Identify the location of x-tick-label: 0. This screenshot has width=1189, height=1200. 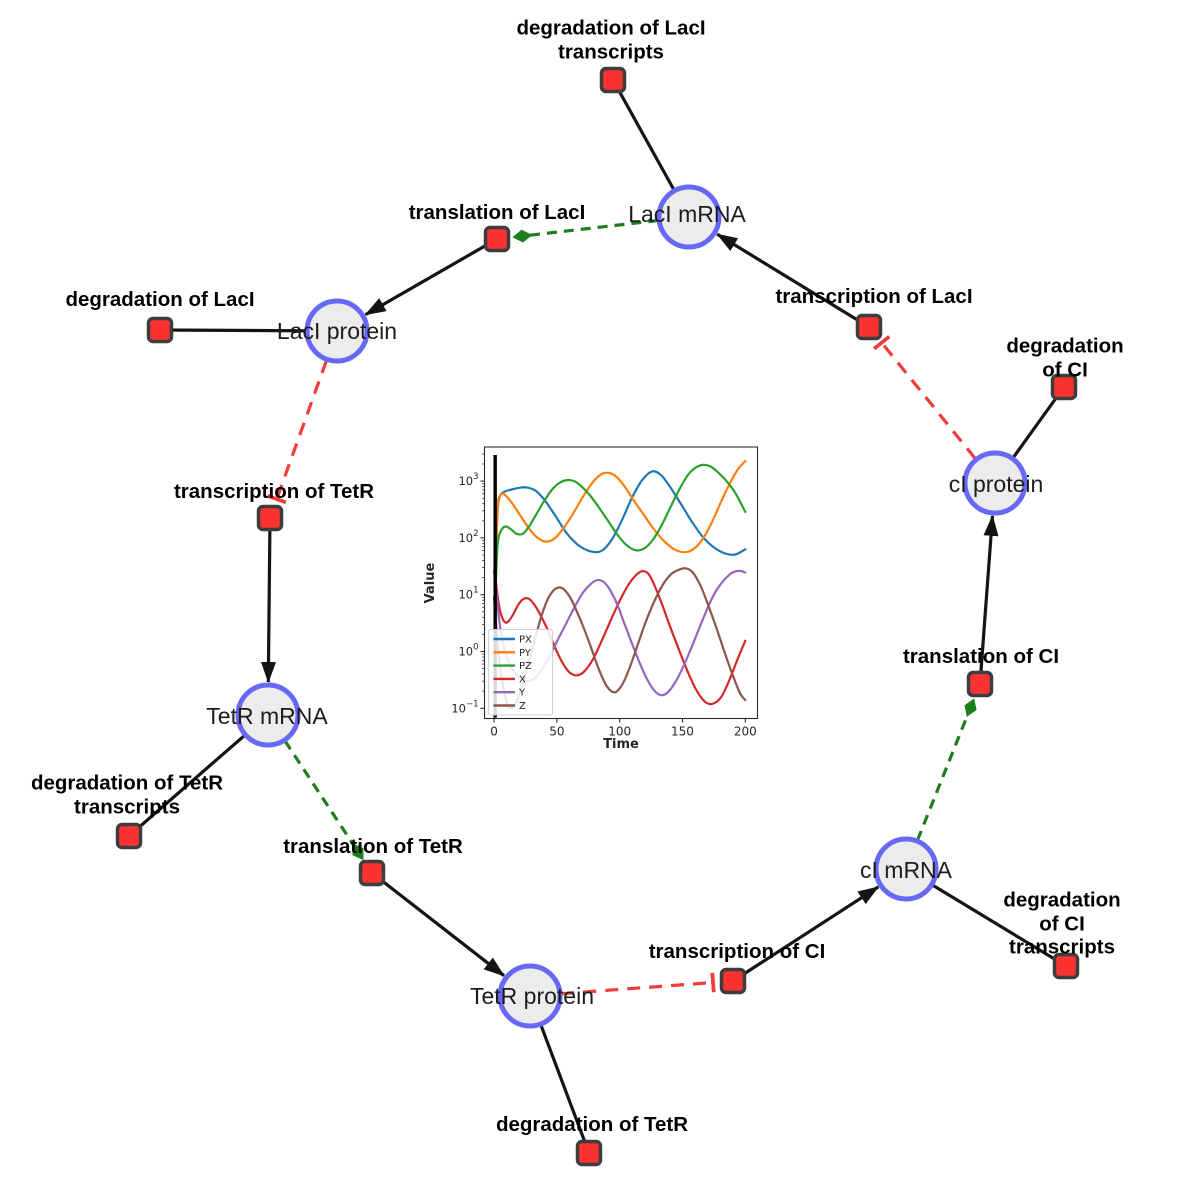
(494, 732).